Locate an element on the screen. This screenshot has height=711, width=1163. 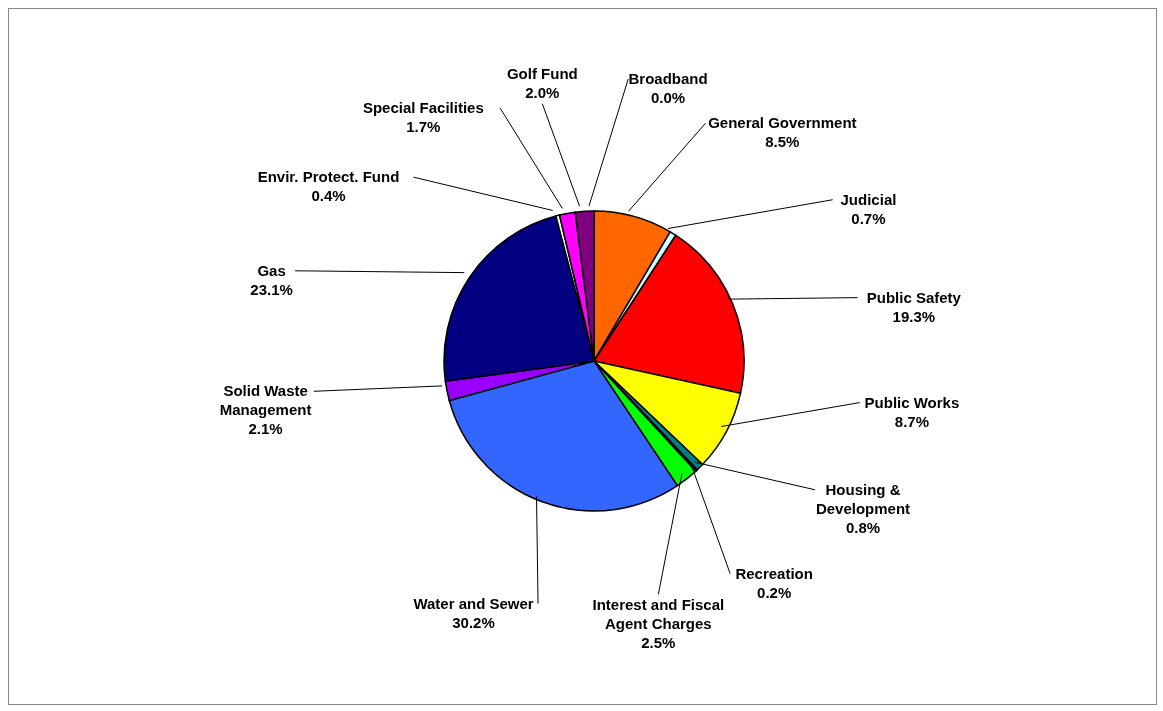
data-label: 2.5% is located at coordinates (658, 643).